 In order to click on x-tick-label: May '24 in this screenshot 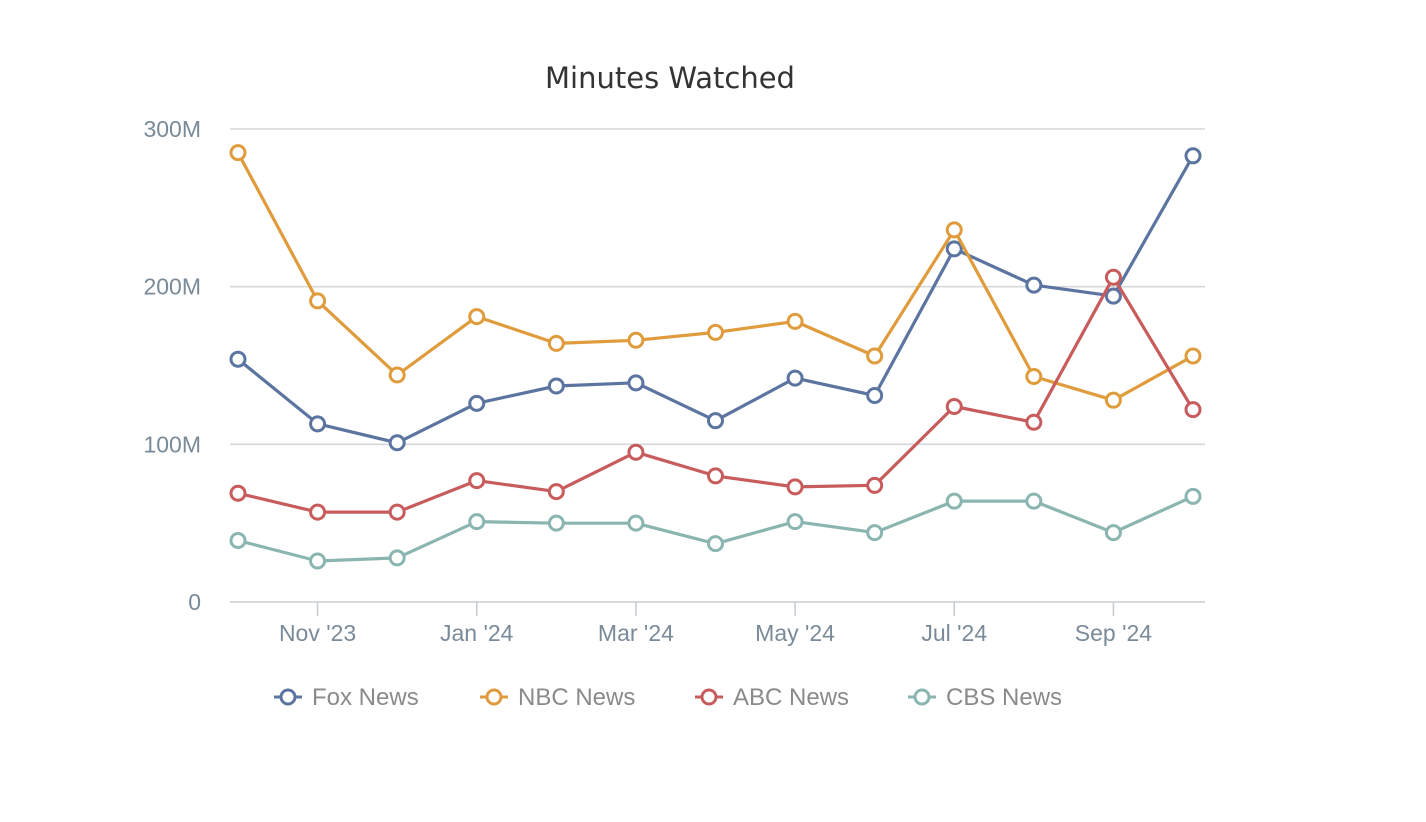, I will do `click(795, 633)`.